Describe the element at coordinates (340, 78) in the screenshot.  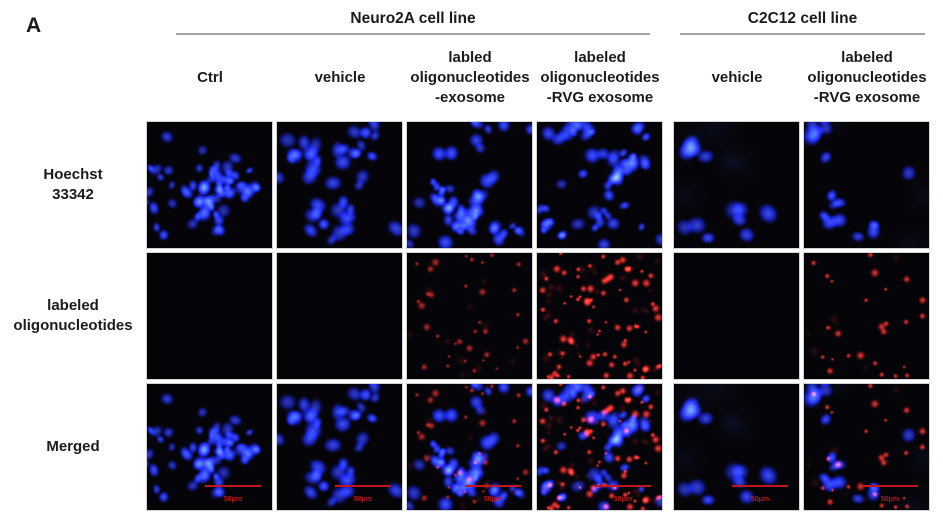
I see `column-header-vehicle-neuro2a: vehicle` at that location.